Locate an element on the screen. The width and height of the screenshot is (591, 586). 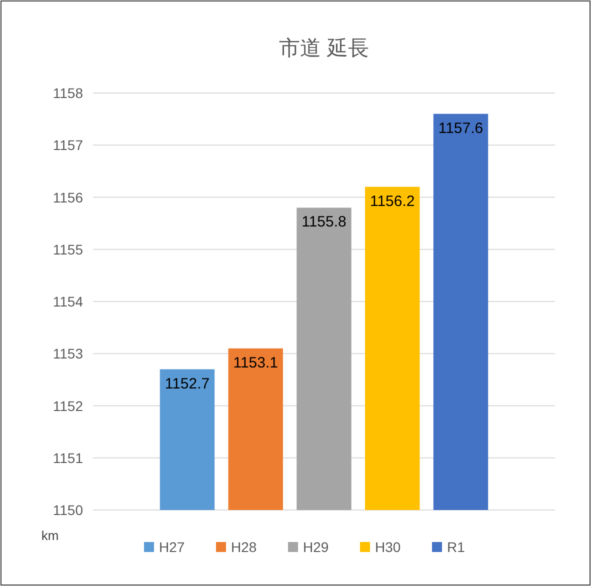
y-axis-title: km is located at coordinates (50, 535).